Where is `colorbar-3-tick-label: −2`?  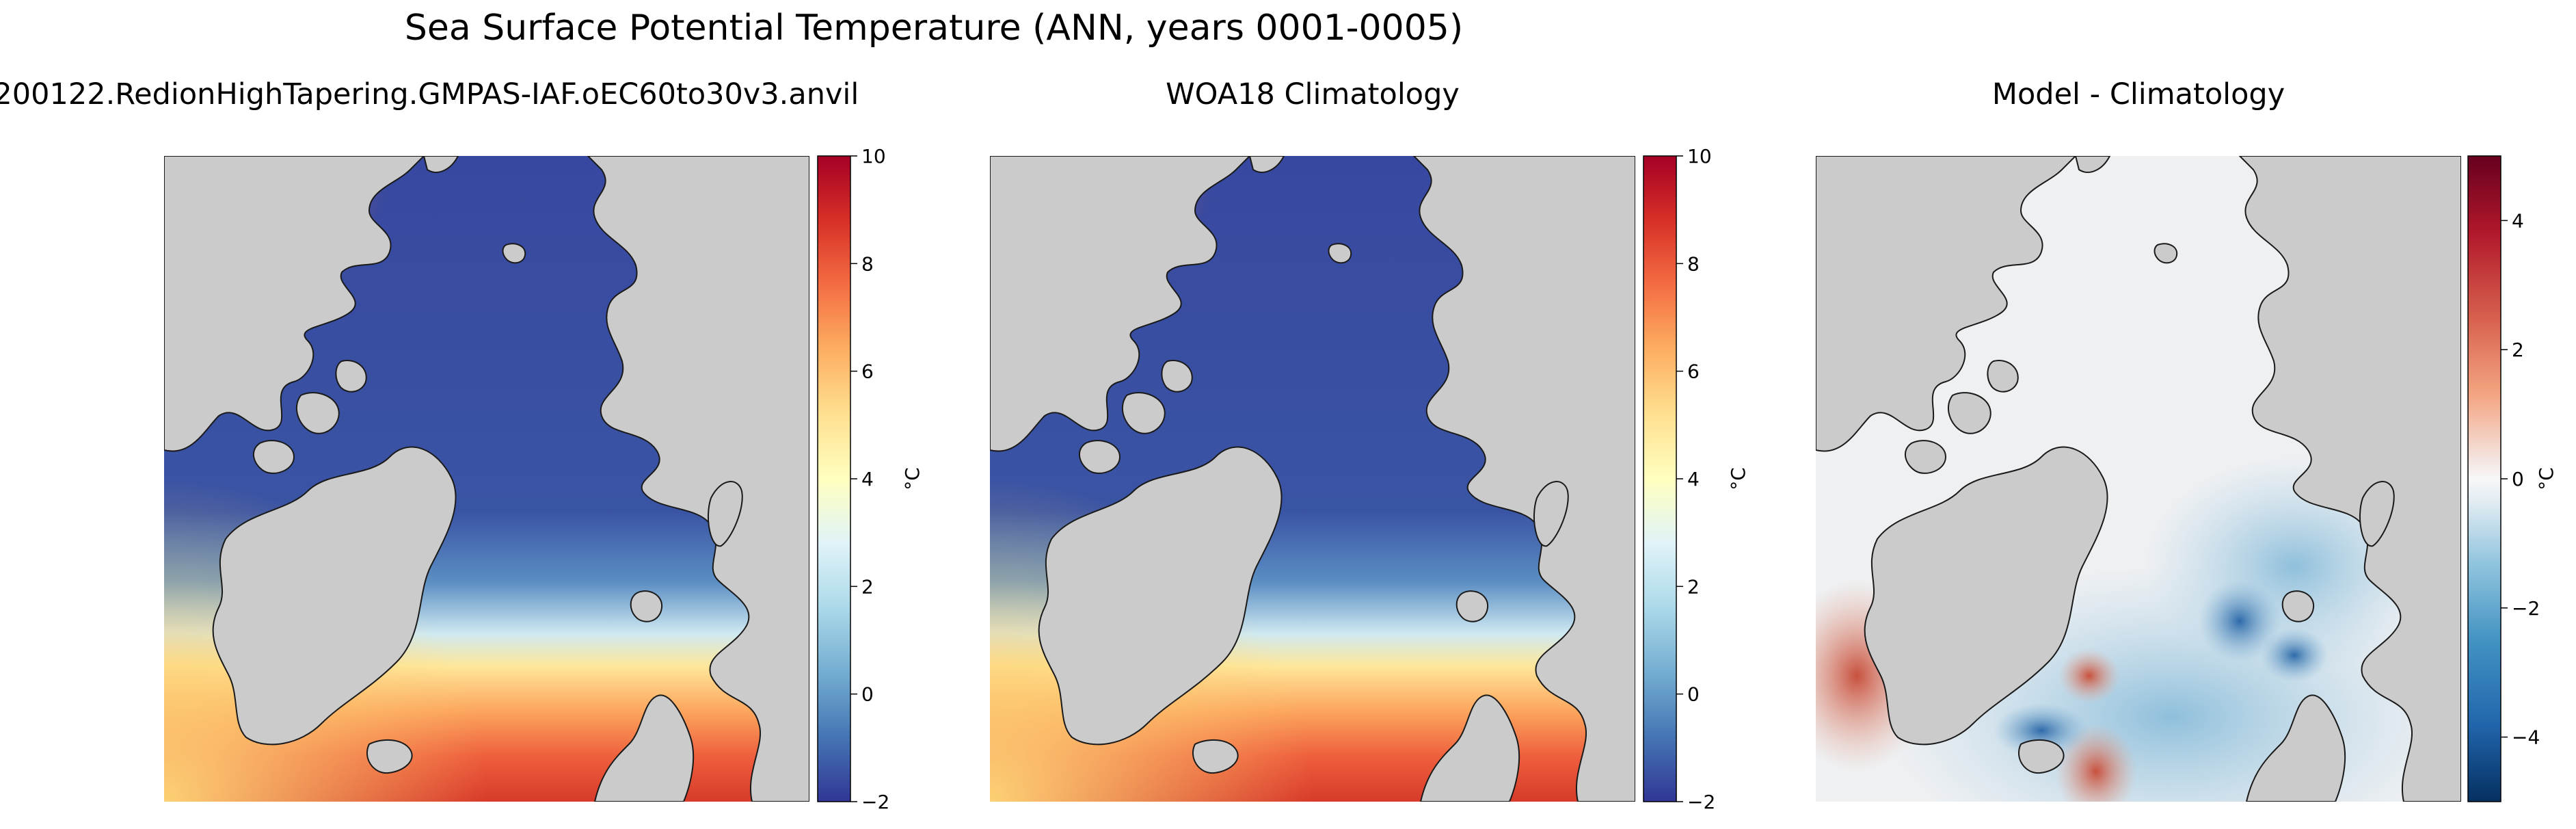 colorbar-3-tick-label: −2 is located at coordinates (2526, 608).